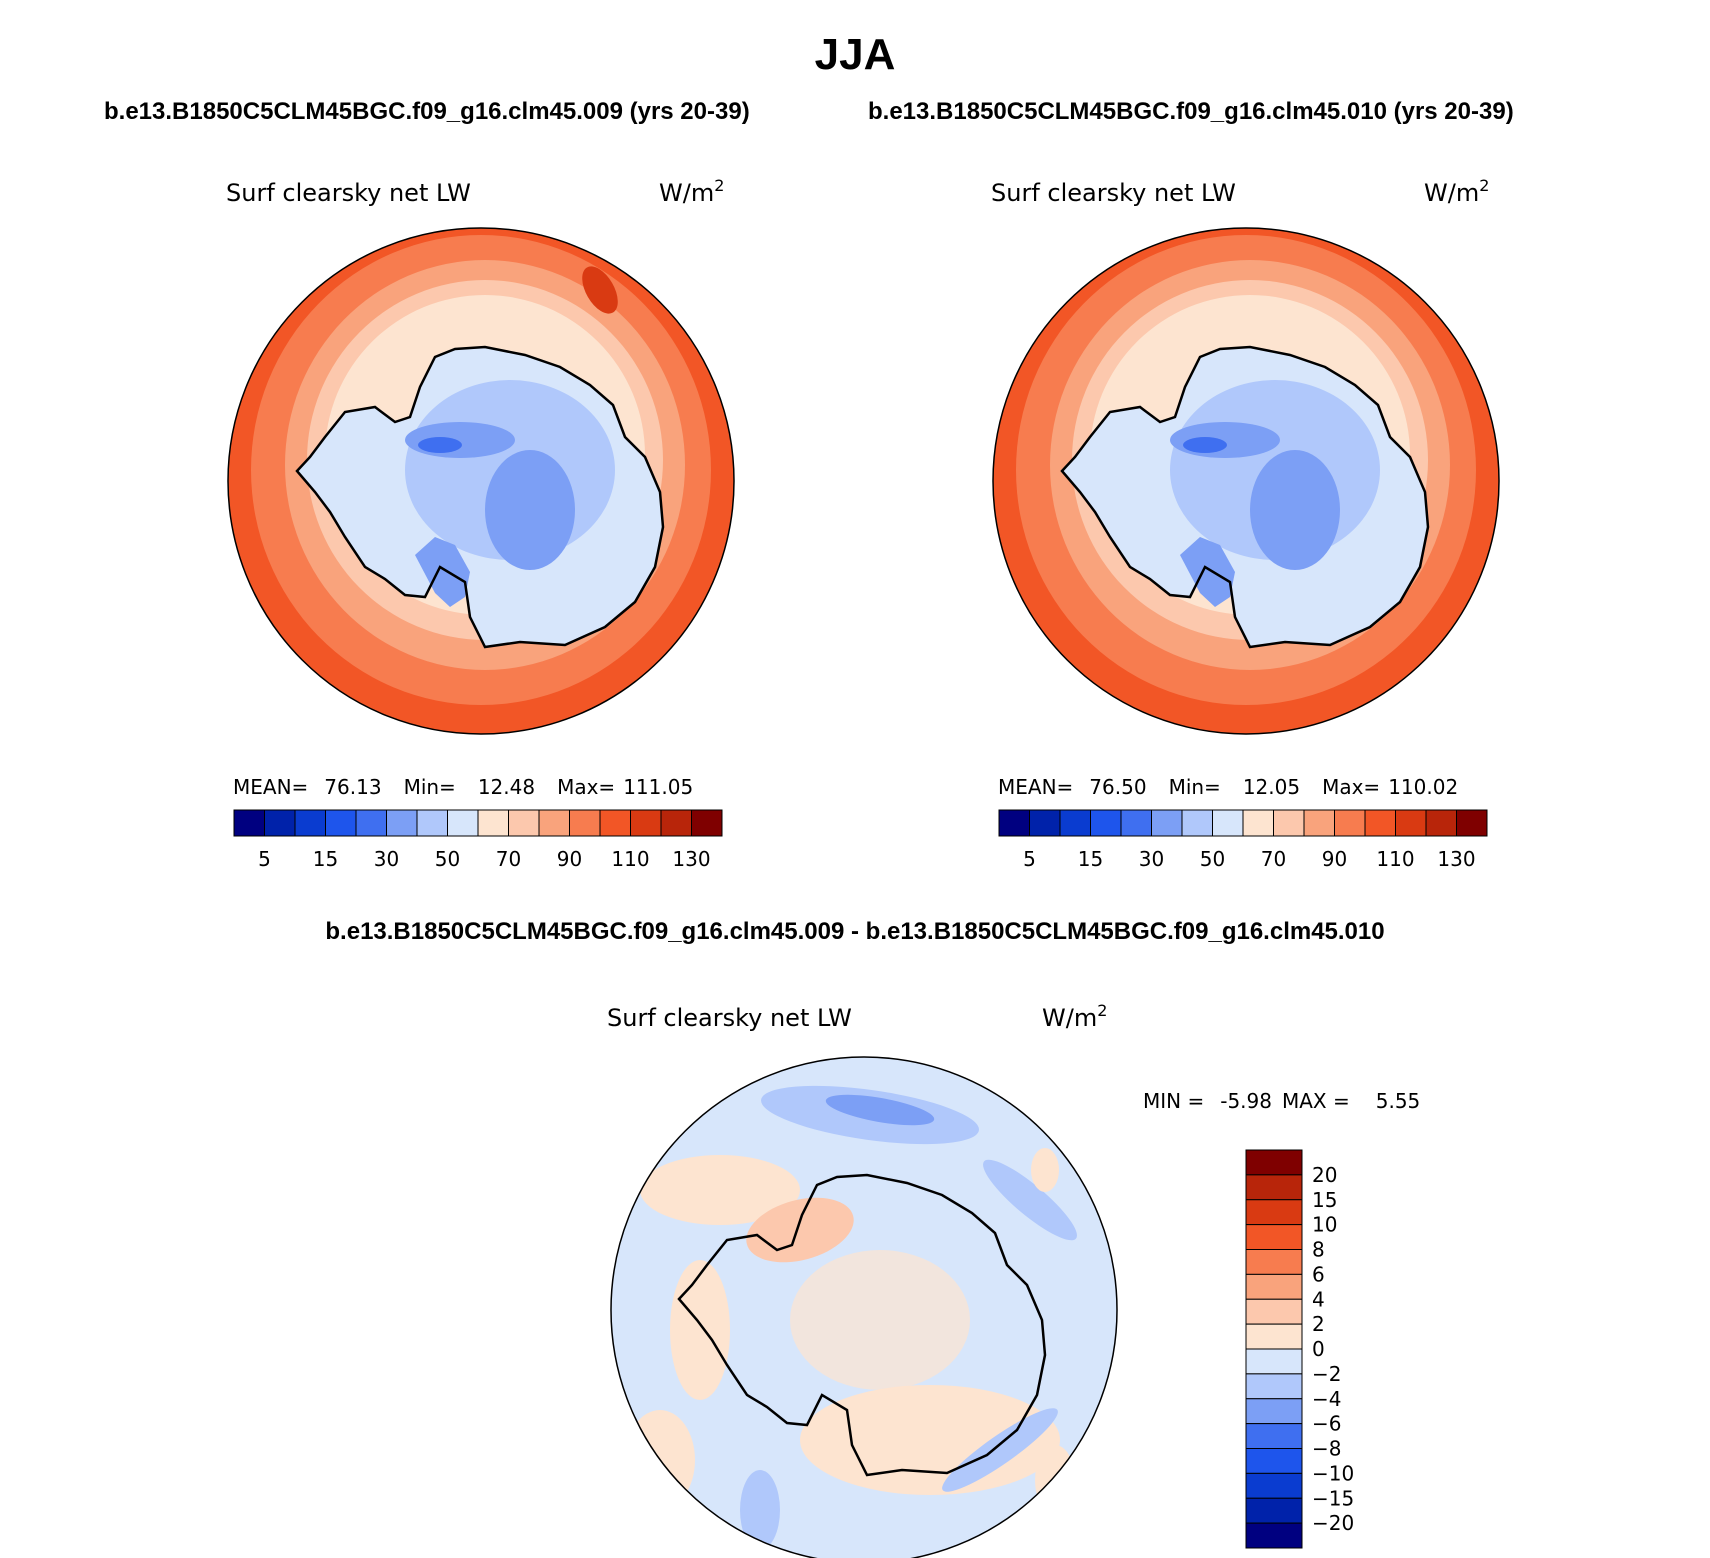 This screenshot has width=1710, height=1558. I want to click on map-c-colorbar-tick-label: −20, so click(1333, 1523).